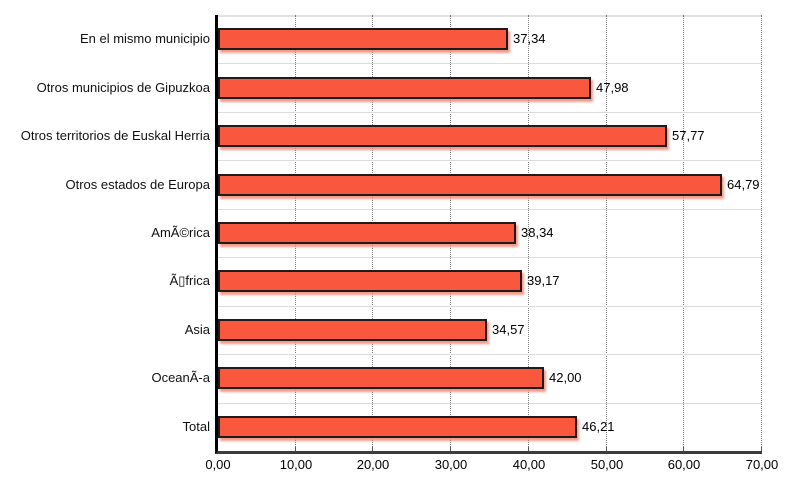  I want to click on x-axis-tick-label: 40,00, so click(529, 464).